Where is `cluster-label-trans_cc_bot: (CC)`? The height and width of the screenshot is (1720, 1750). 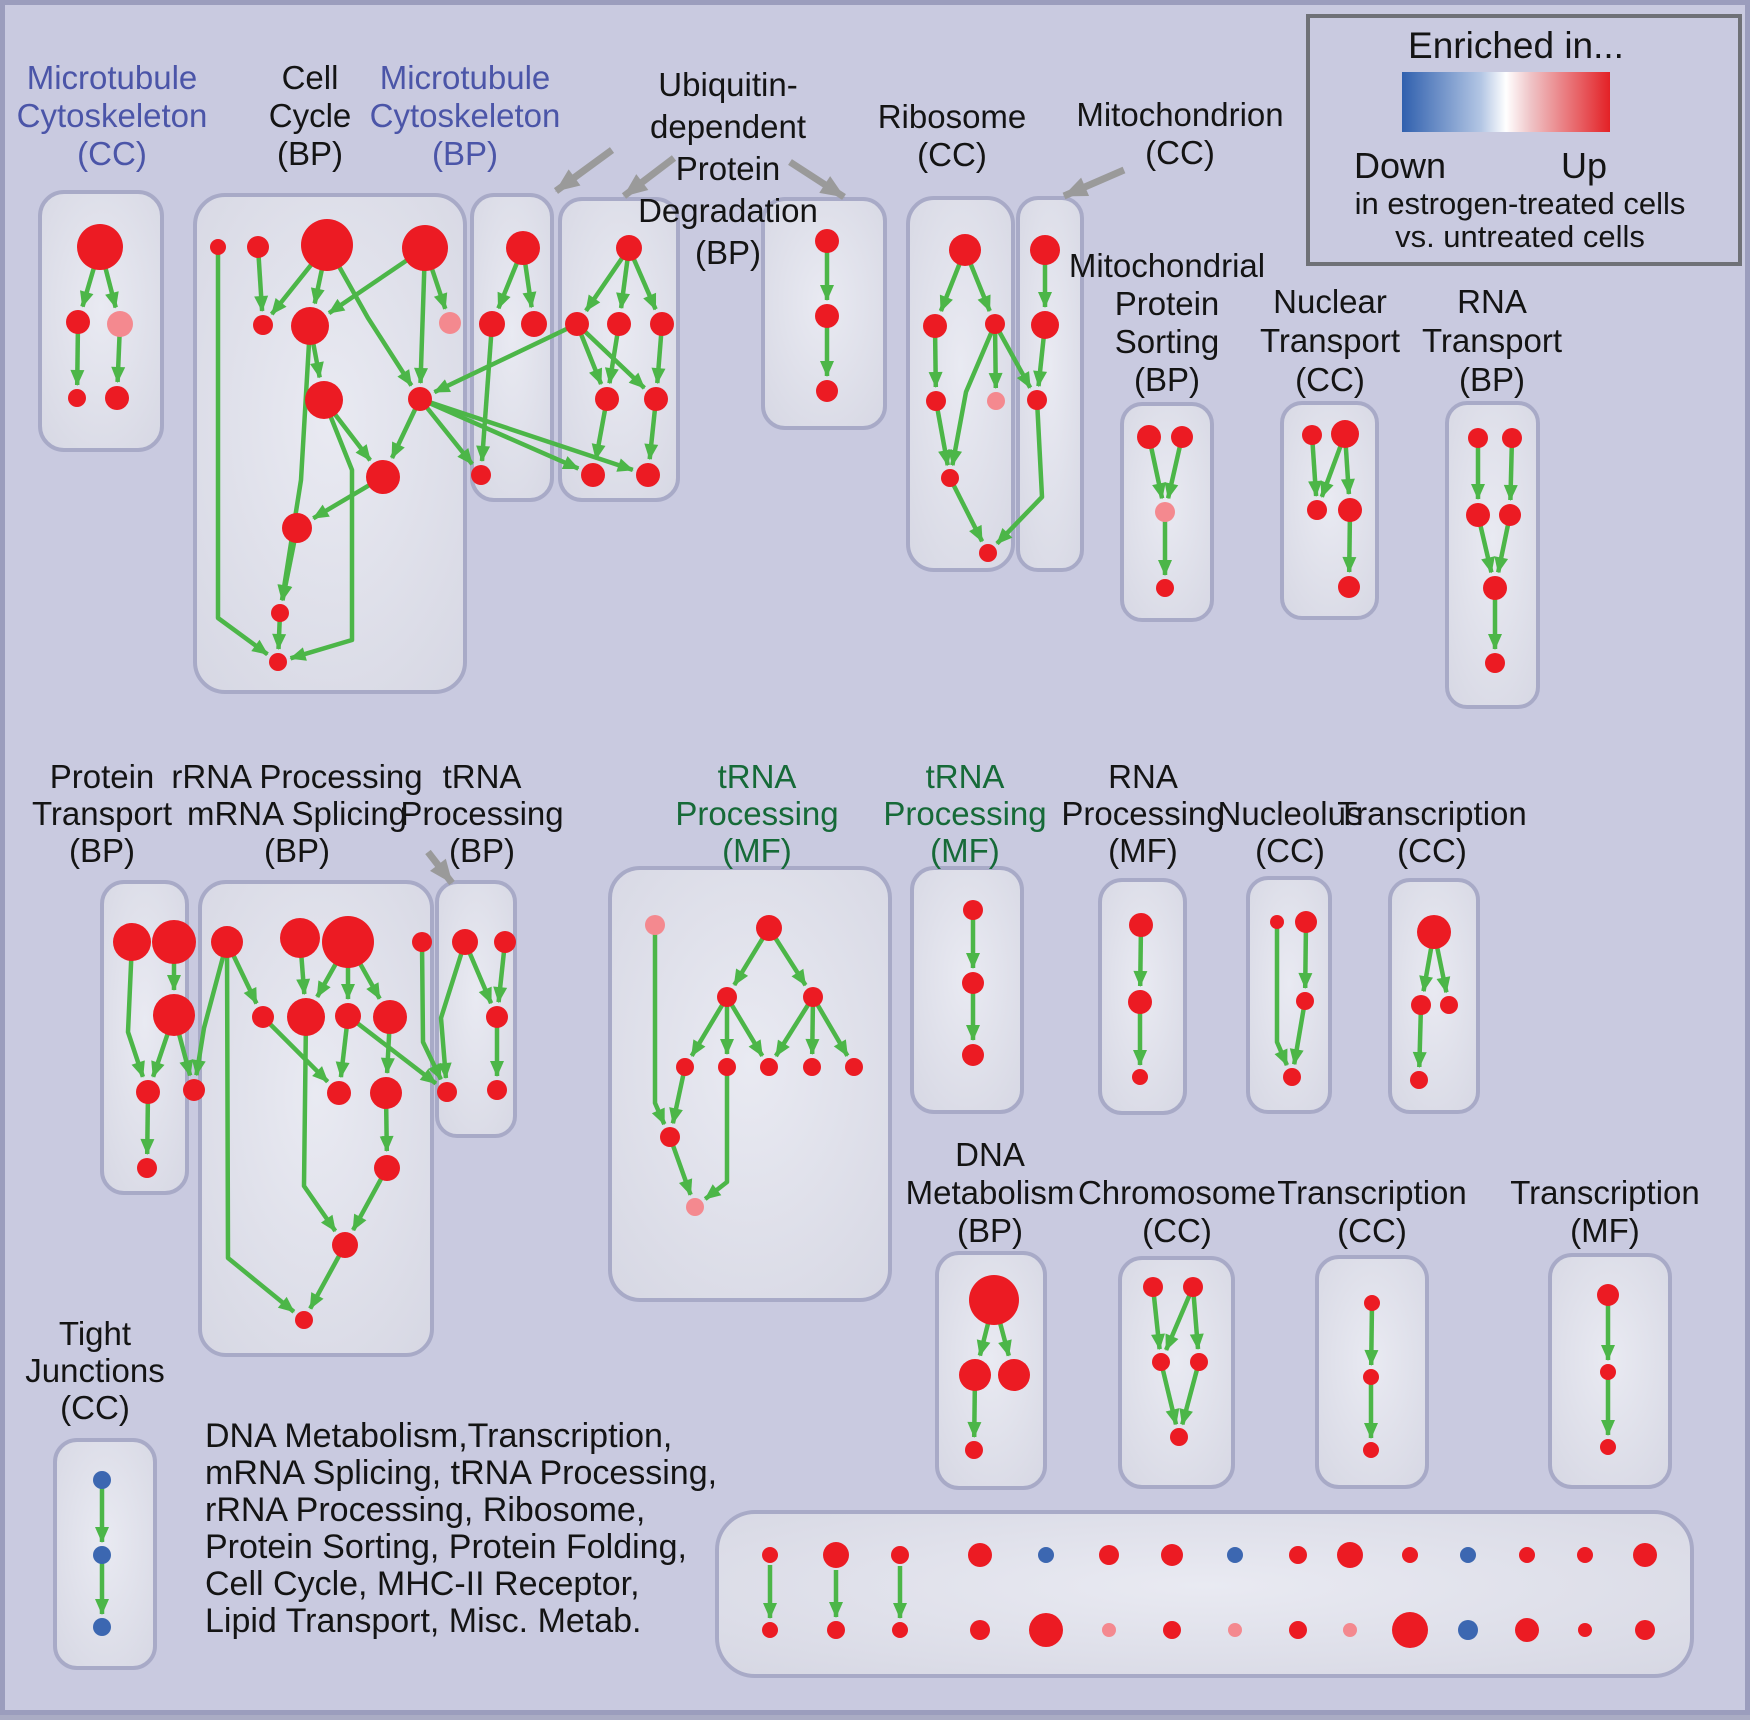
cluster-label-trans_cc_bot: (CC) is located at coordinates (1372, 1230).